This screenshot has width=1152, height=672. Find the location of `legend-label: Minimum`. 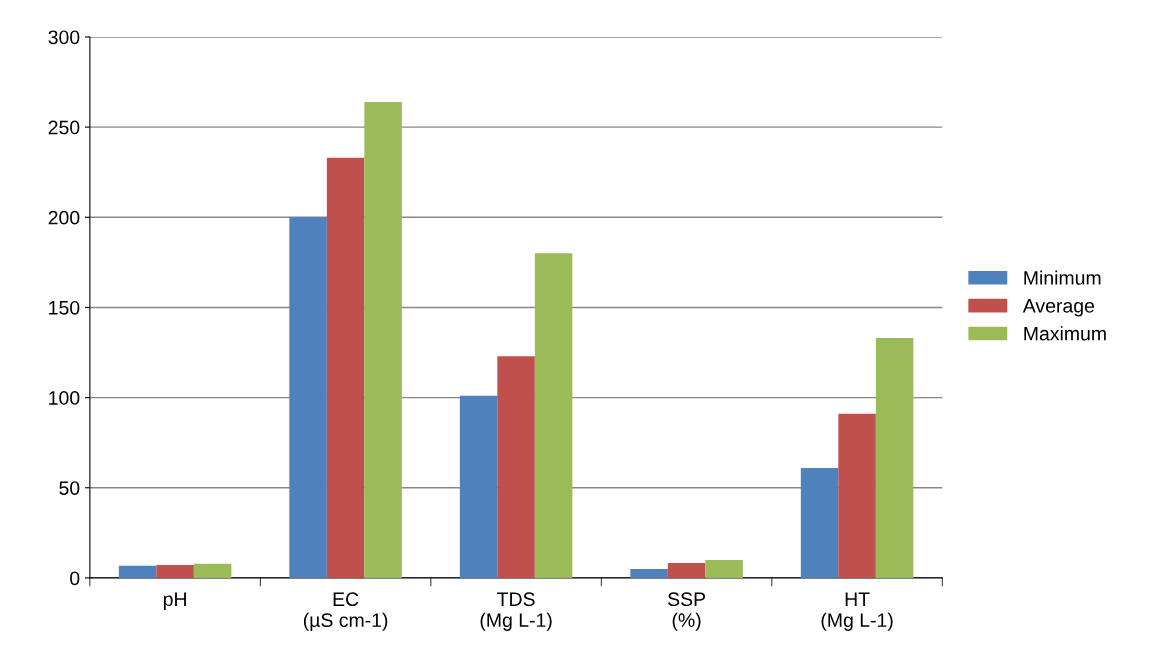

legend-label: Minimum is located at coordinates (1062, 277).